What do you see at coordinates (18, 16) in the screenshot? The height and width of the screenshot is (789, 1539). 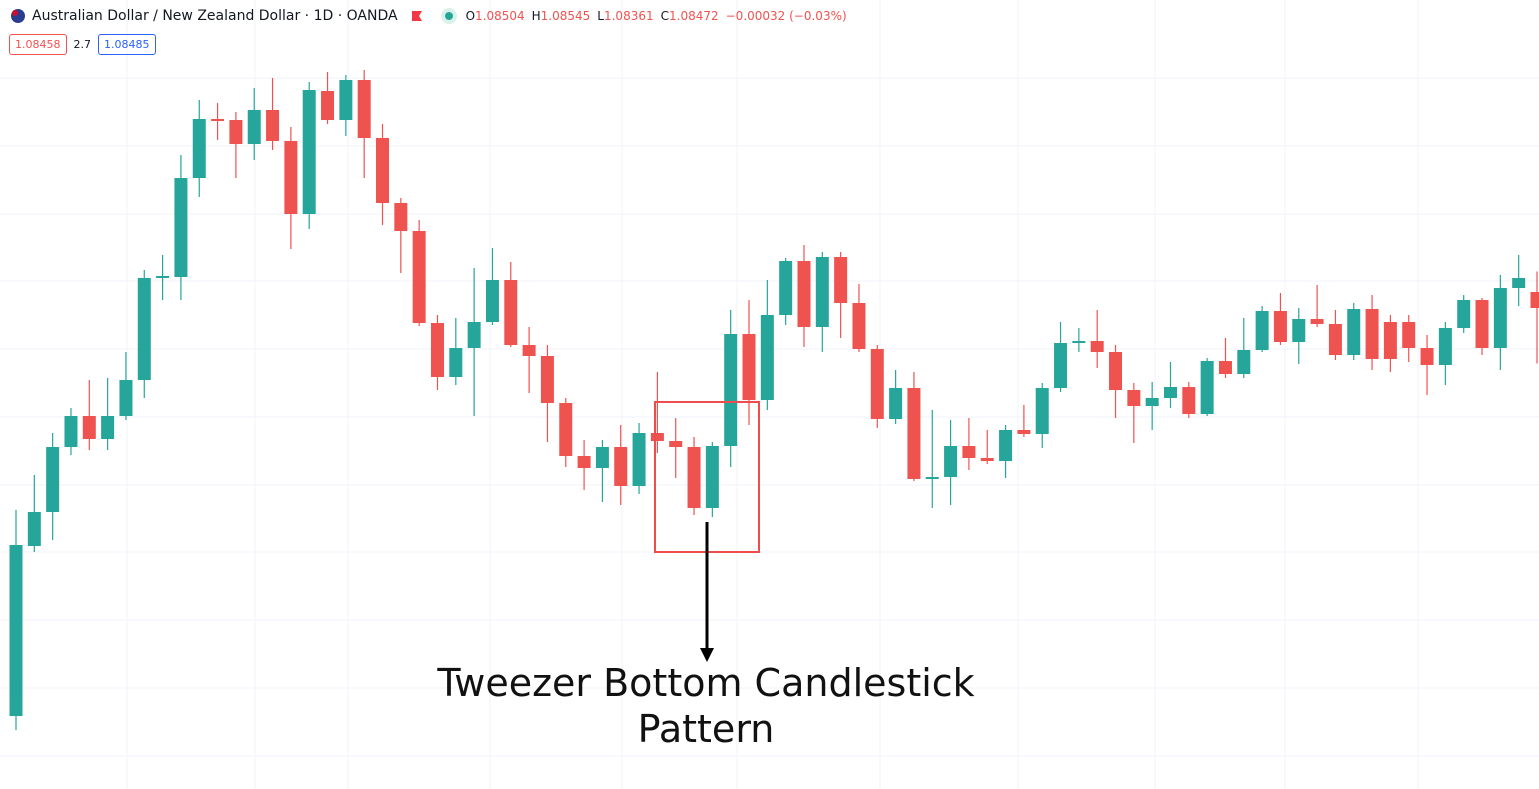 I see `symbol-icon` at bounding box center [18, 16].